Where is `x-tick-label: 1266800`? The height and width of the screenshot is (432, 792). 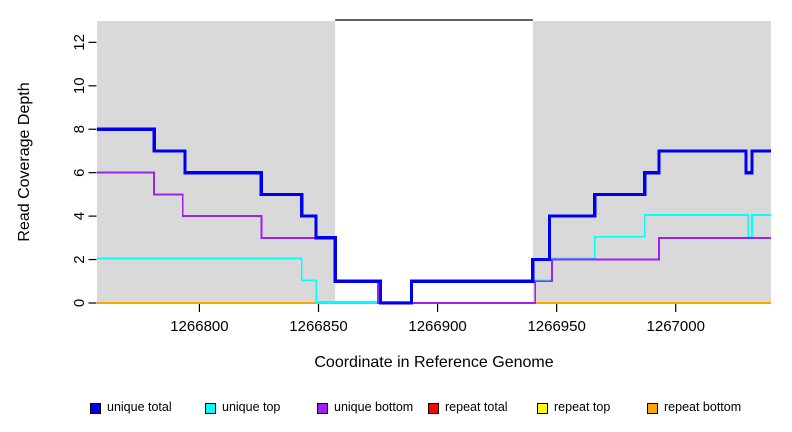
x-tick-label: 1266800 is located at coordinates (199, 326).